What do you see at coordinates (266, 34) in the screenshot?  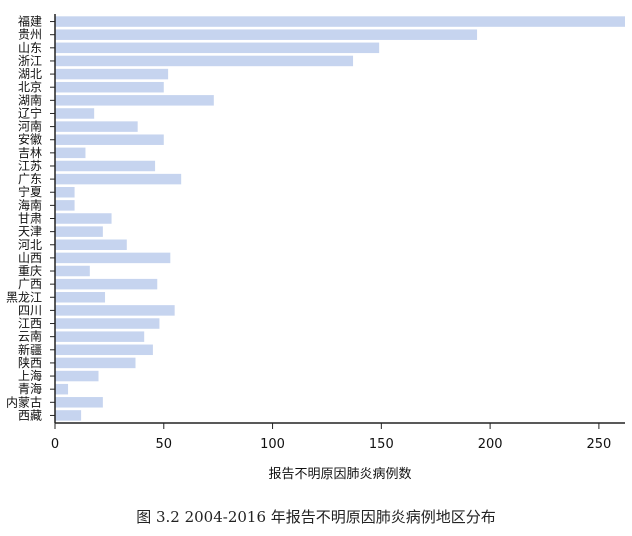 I see `bar-贵州` at bounding box center [266, 34].